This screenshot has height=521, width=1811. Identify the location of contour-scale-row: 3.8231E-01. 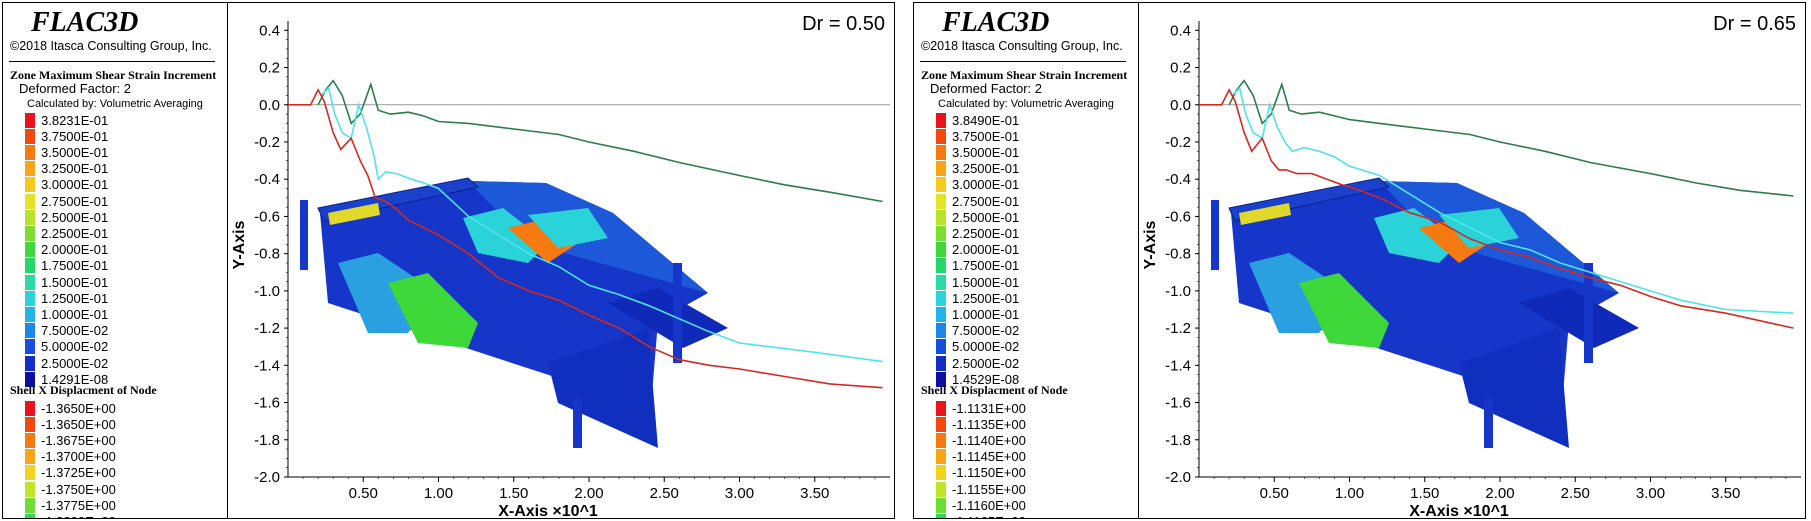
(66, 120).